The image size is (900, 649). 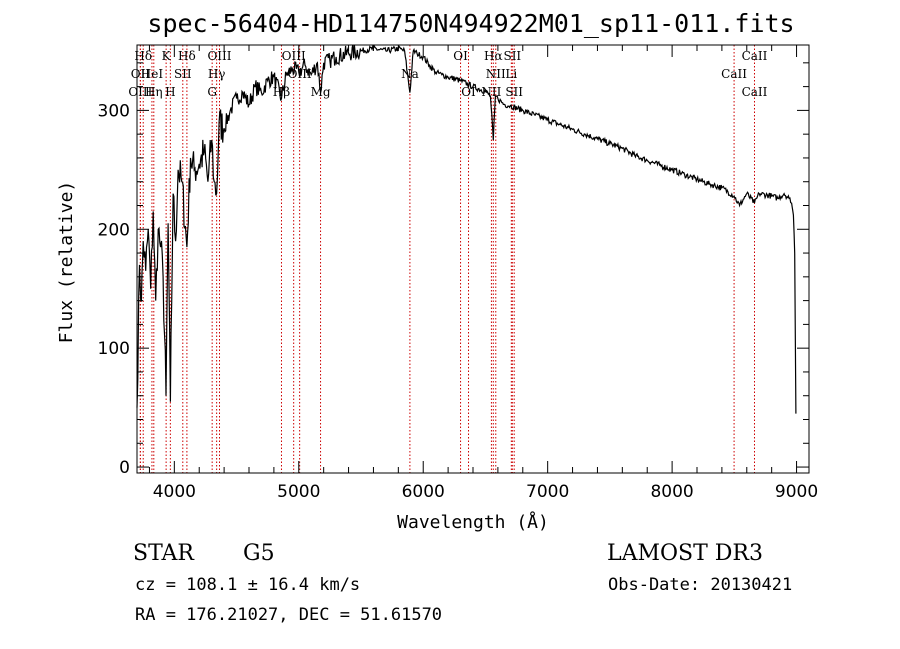 What do you see at coordinates (164, 553) in the screenshot?
I see `object-class: STAR` at bounding box center [164, 553].